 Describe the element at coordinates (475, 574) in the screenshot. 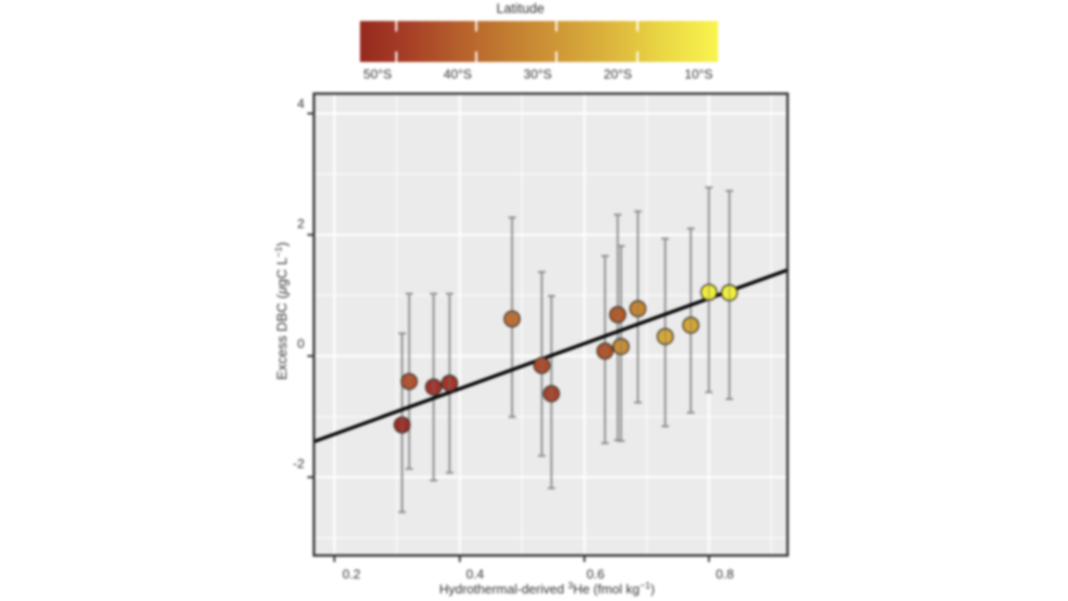

I see `svg-text: 0.4` at that location.